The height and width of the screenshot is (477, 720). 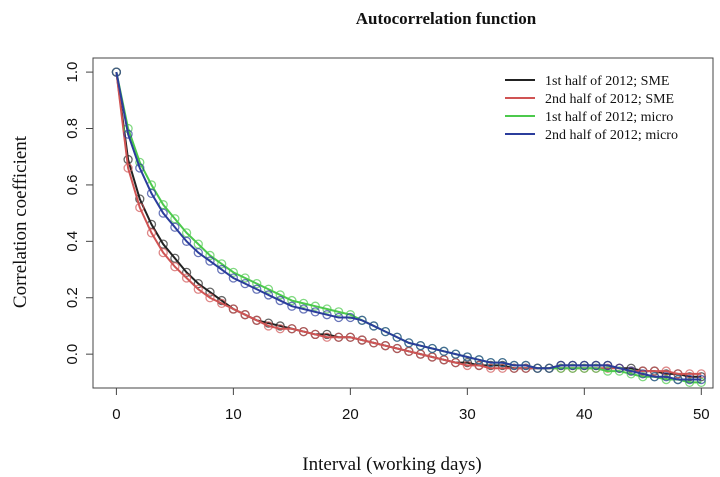 I want to click on y-tick-label: 0.4, so click(x=72, y=241).